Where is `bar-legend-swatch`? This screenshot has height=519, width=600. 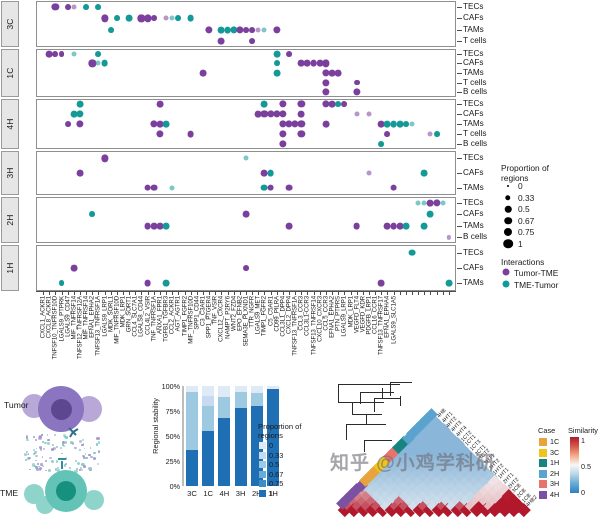
bar-legend-swatch is located at coordinates (262, 445).